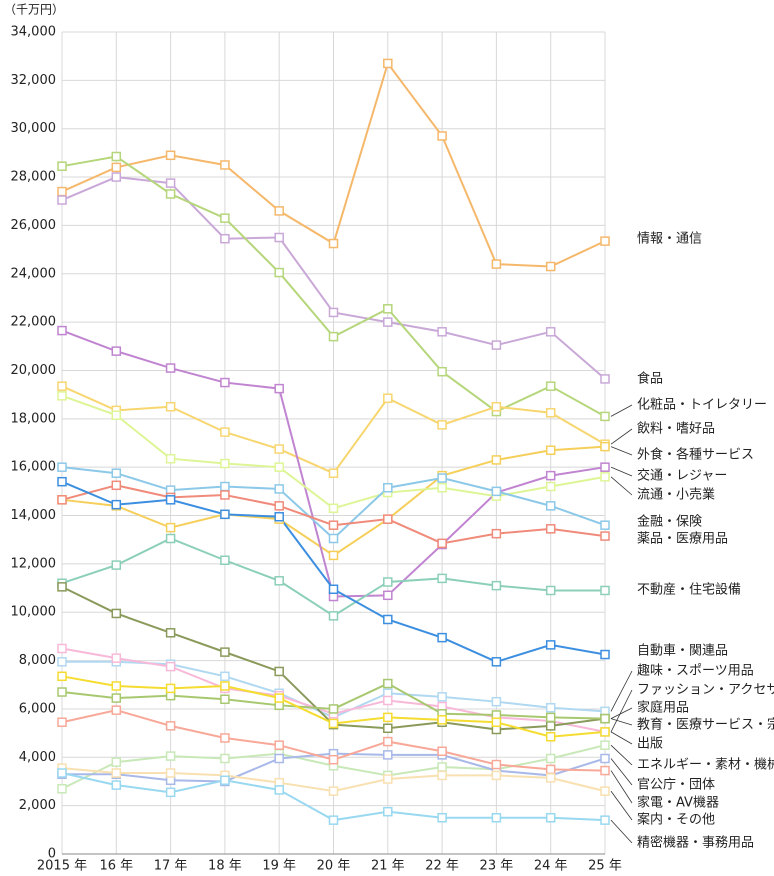 The height and width of the screenshot is (876, 774). What do you see at coordinates (650, 744) in the screenshot?
I see `series-label: 出版` at bounding box center [650, 744].